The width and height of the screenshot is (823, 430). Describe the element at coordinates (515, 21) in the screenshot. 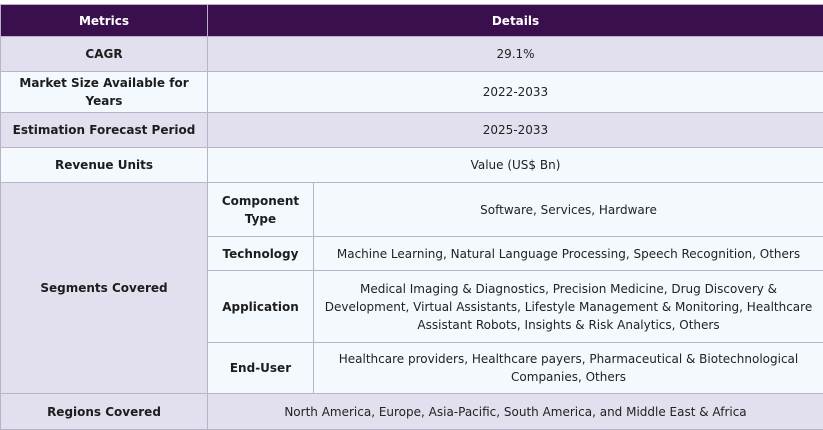

I see `header-details: Details` at that location.